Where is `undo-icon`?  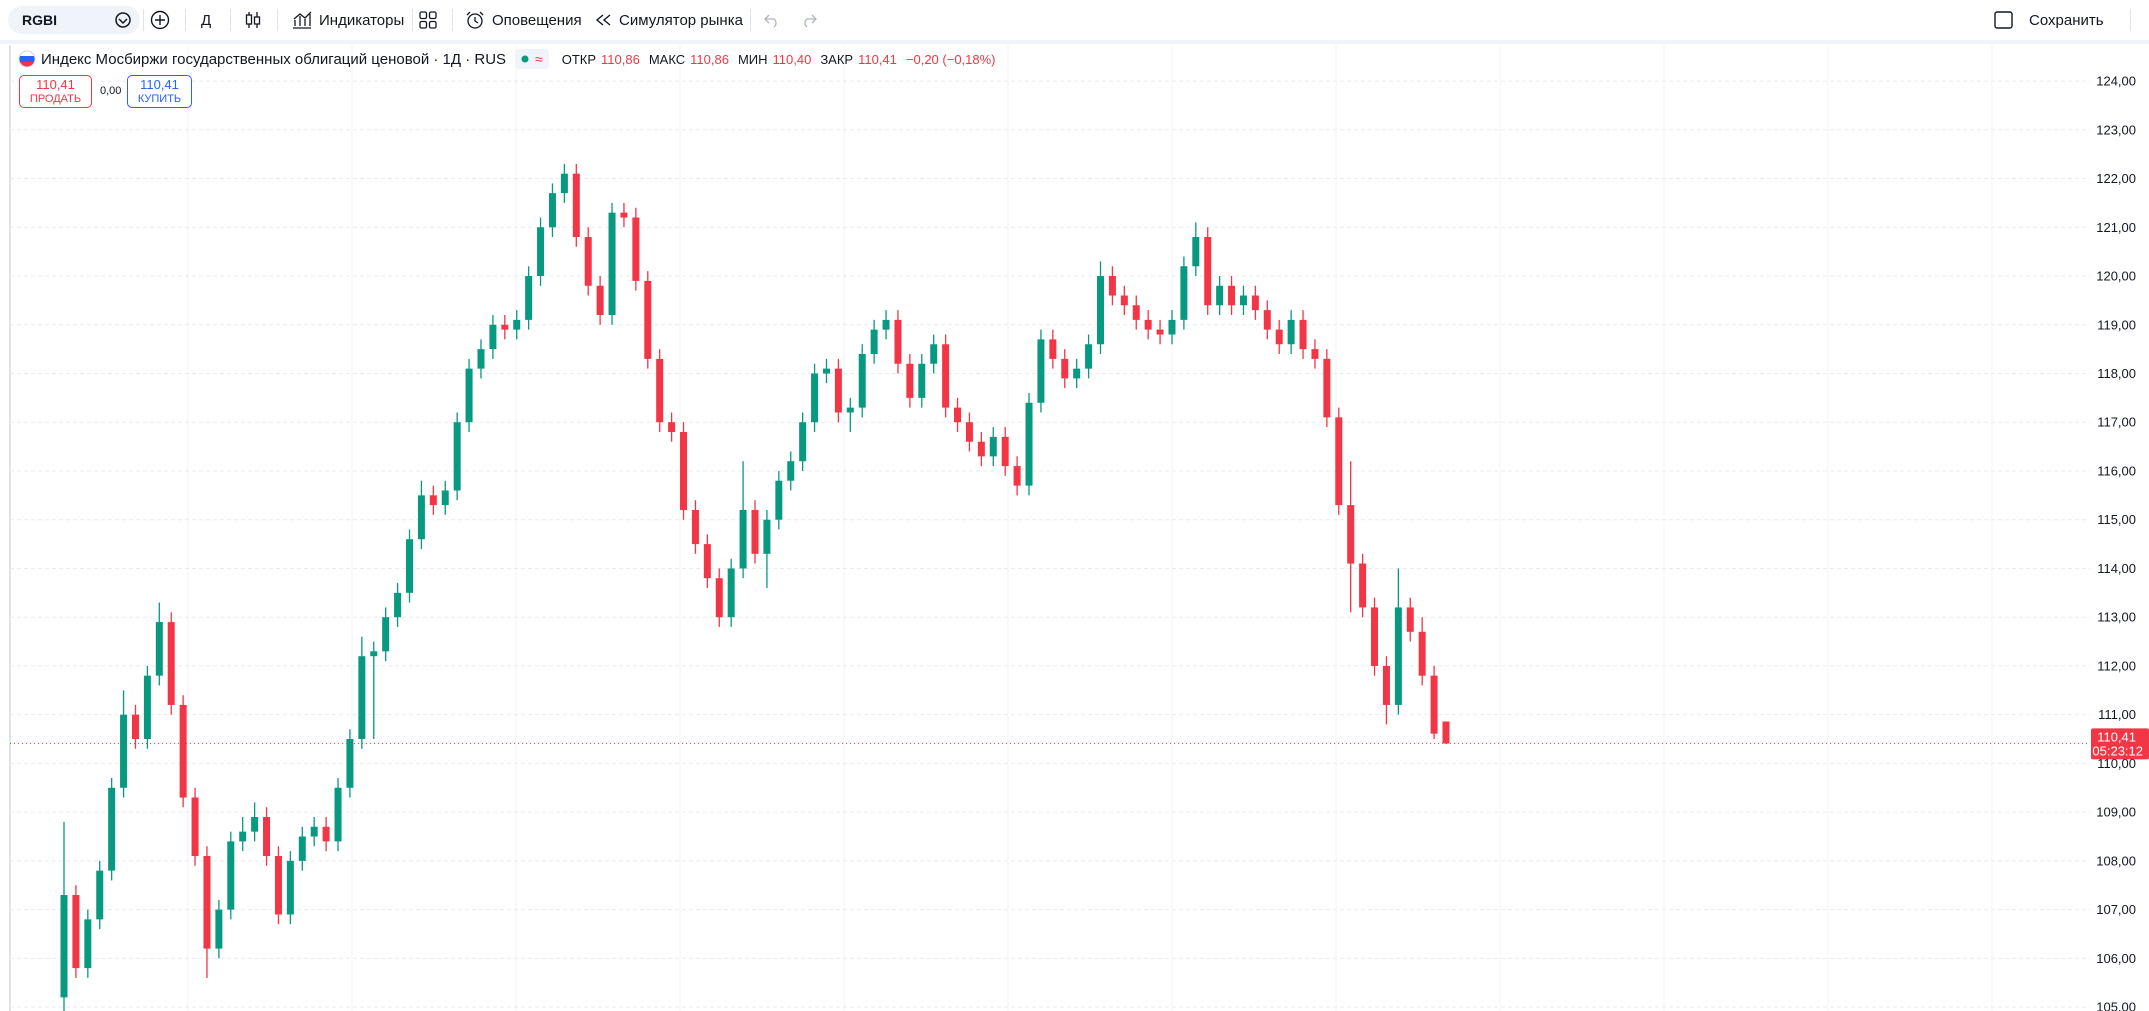
undo-icon is located at coordinates (772, 20).